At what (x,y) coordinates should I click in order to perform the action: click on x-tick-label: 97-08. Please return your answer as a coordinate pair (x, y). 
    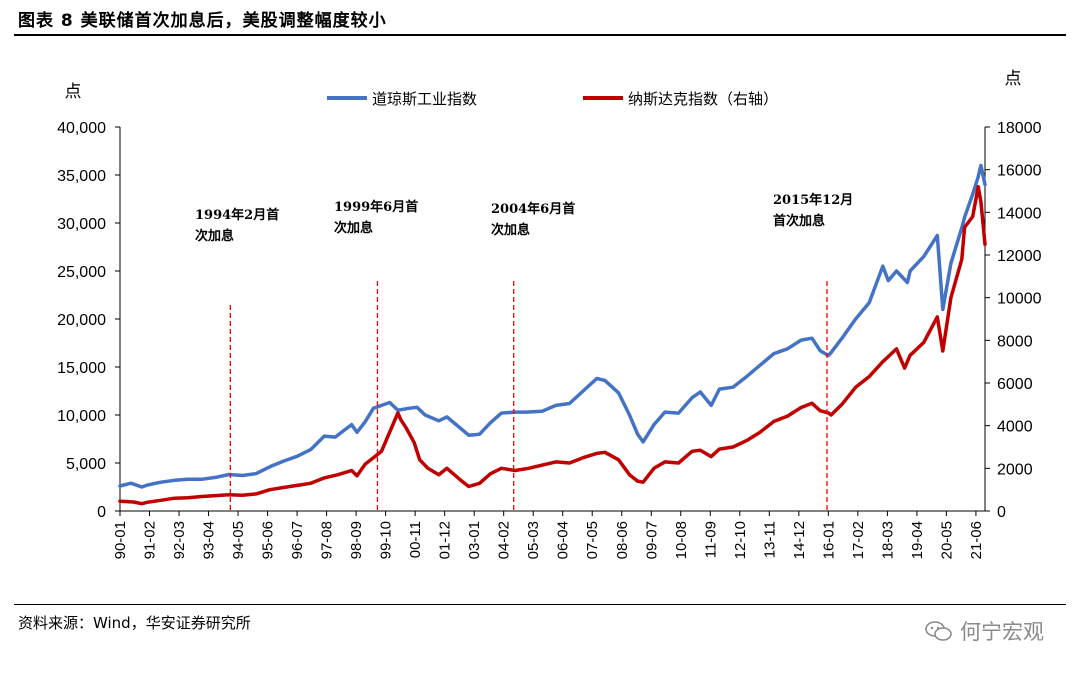
    Looking at the image, I should click on (327, 540).